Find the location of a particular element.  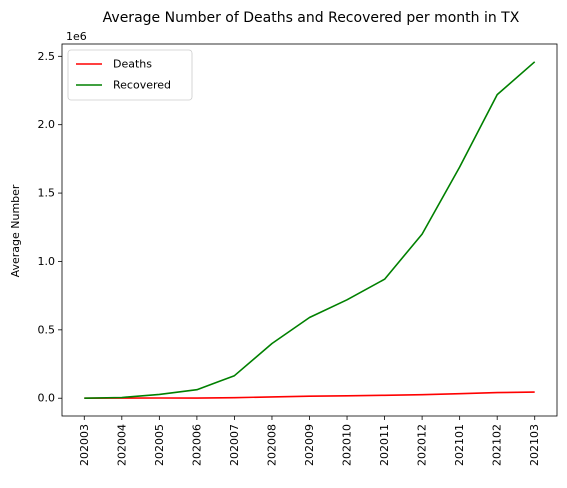

legend-label-deaths: Deaths is located at coordinates (132, 64).